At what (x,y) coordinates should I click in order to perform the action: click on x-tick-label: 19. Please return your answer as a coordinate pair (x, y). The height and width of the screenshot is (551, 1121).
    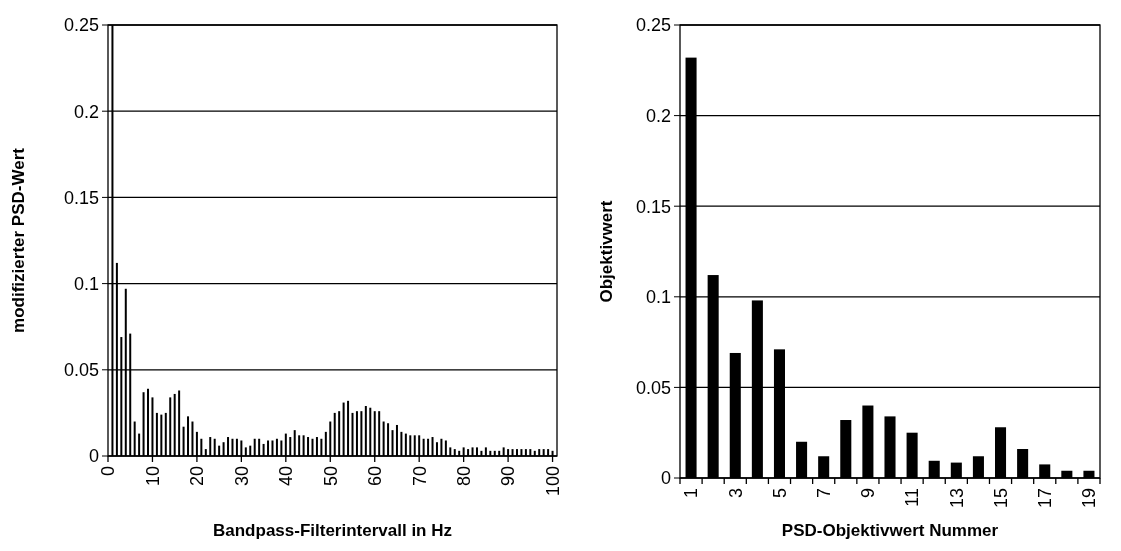
    Looking at the image, I should click on (1089, 498).